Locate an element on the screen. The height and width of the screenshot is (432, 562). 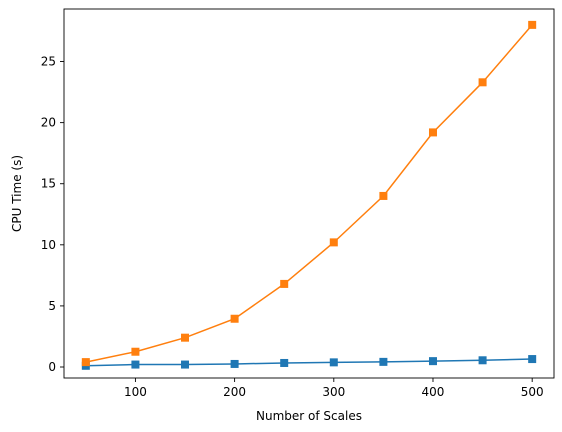
y-tick-label: 20 is located at coordinates (48, 123).